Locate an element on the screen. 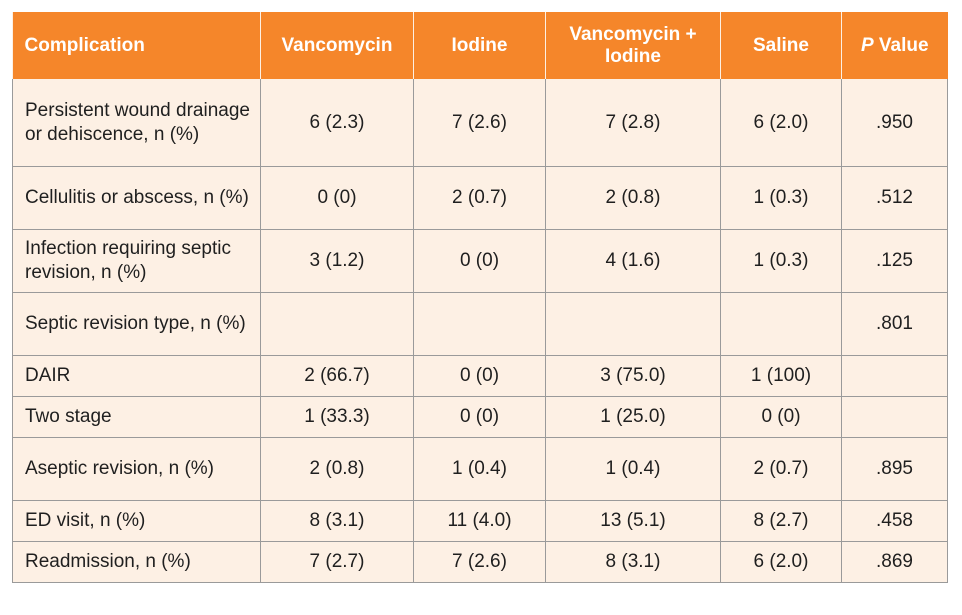  cell-p-value: .950 is located at coordinates (894, 123).